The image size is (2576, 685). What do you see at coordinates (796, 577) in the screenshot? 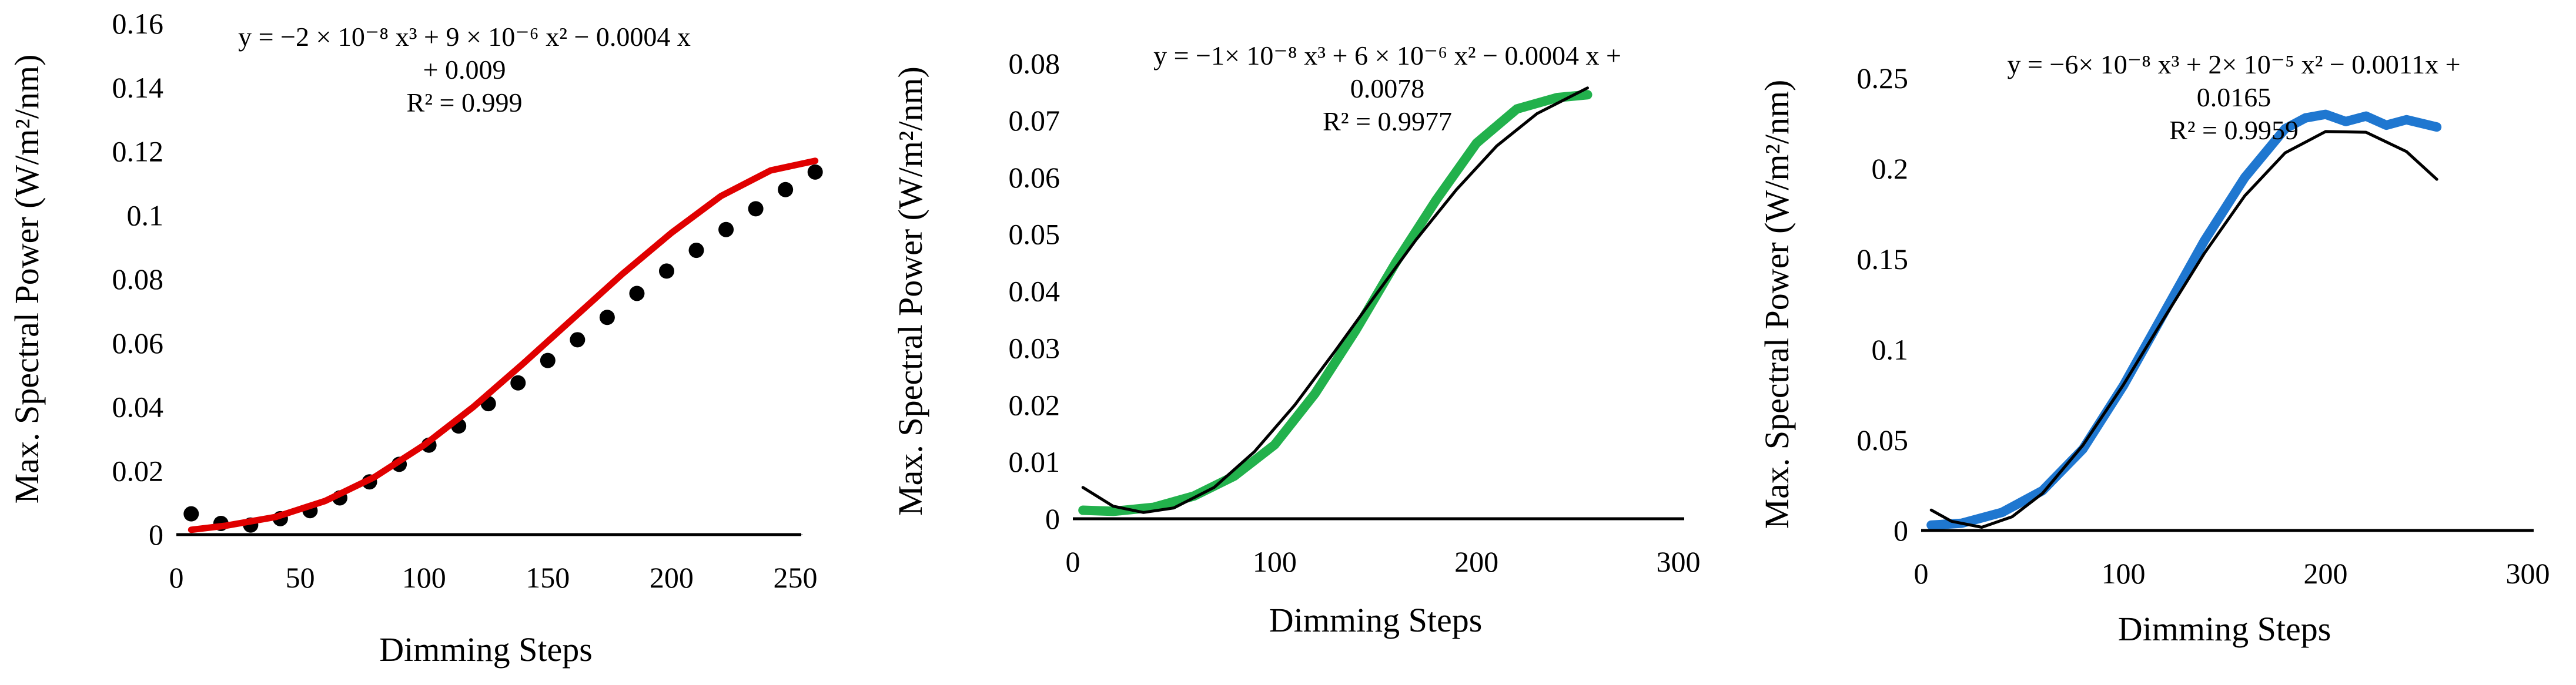
I see `x-tick-label: 250` at bounding box center [796, 577].